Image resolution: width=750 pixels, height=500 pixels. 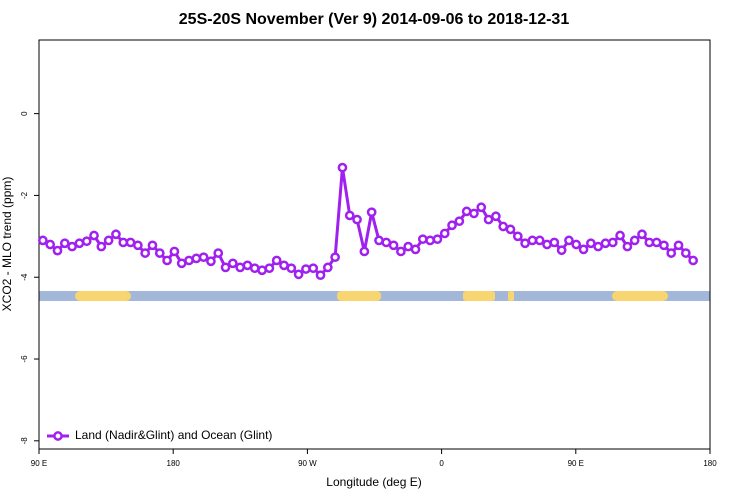 I want to click on x-tick-label: 0, so click(x=441, y=463).